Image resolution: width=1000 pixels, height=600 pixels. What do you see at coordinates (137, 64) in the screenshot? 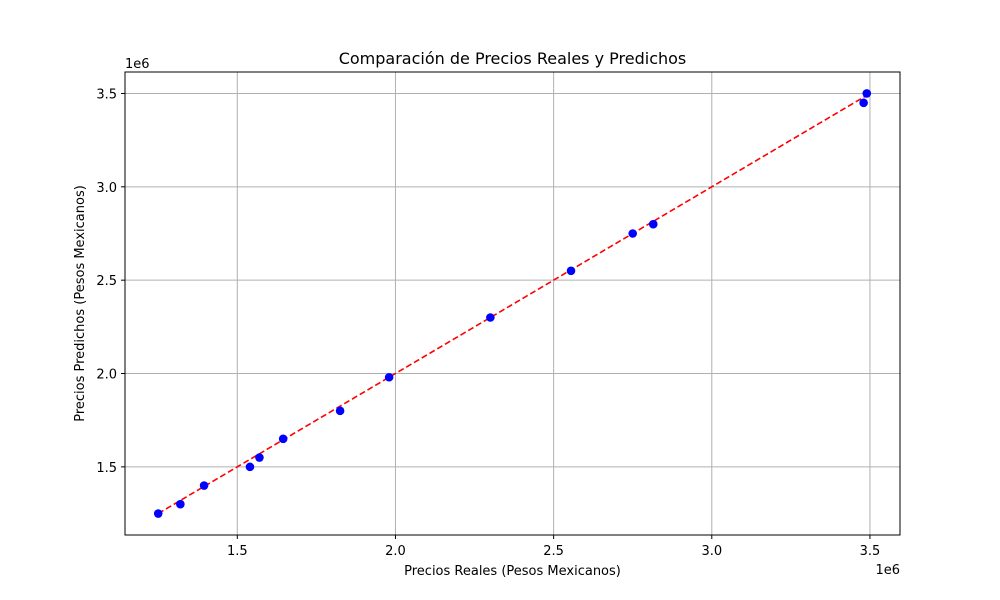
I see `y-offset-label: 1e6` at bounding box center [137, 64].